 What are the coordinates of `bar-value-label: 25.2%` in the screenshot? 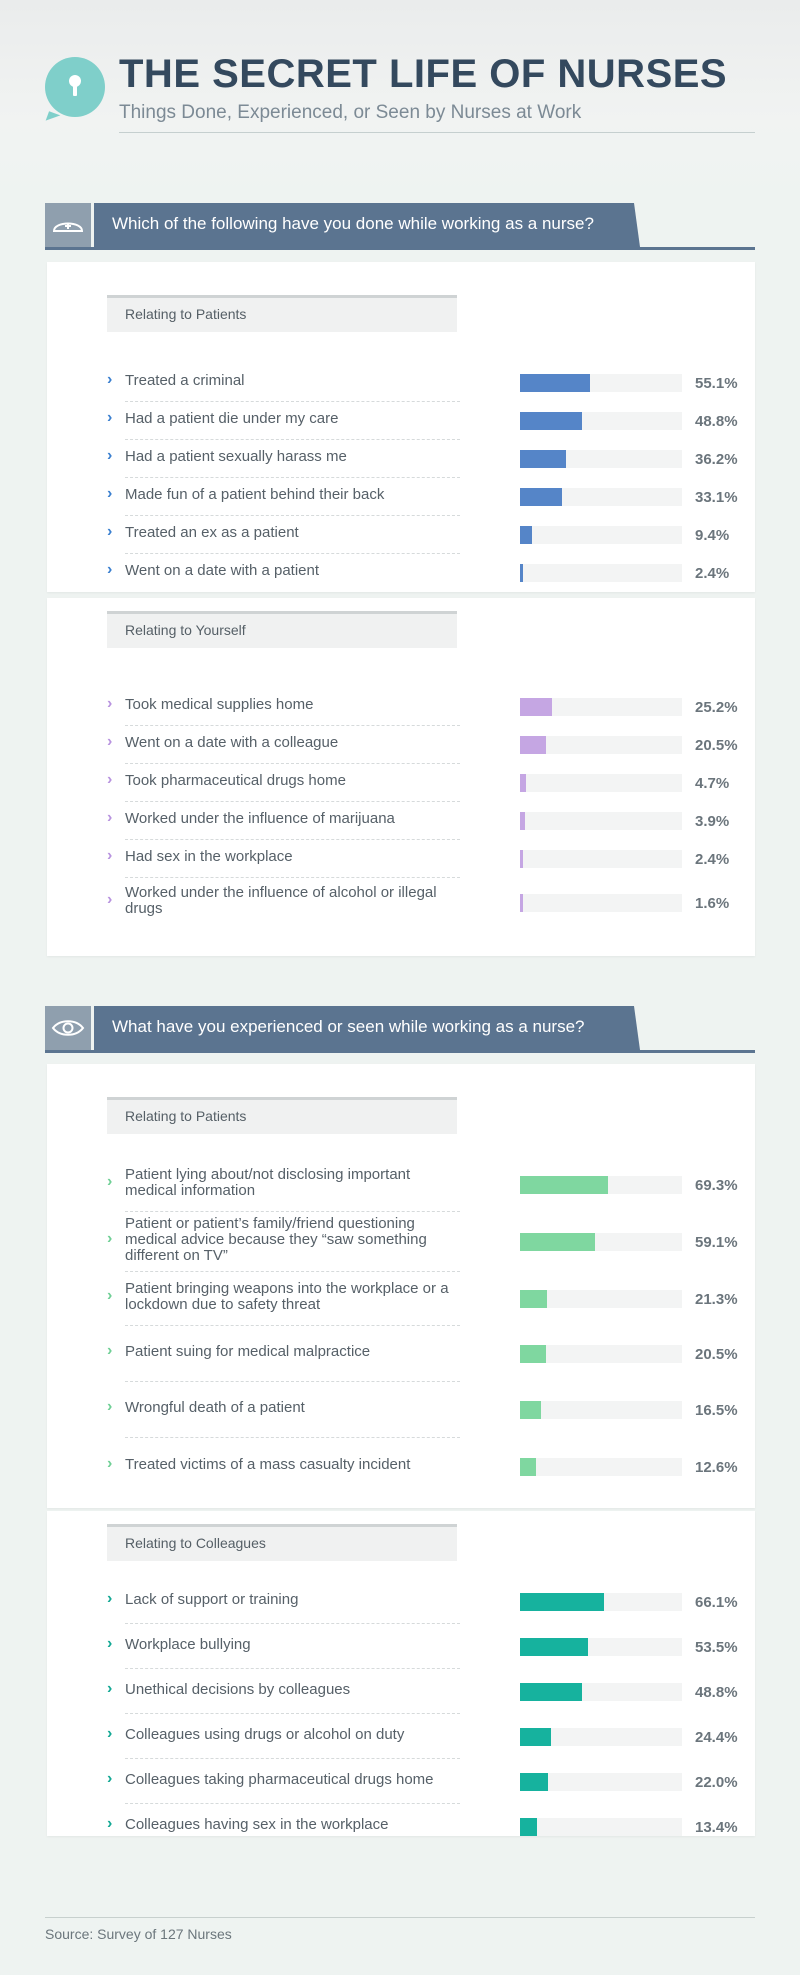 It's located at (716, 707).